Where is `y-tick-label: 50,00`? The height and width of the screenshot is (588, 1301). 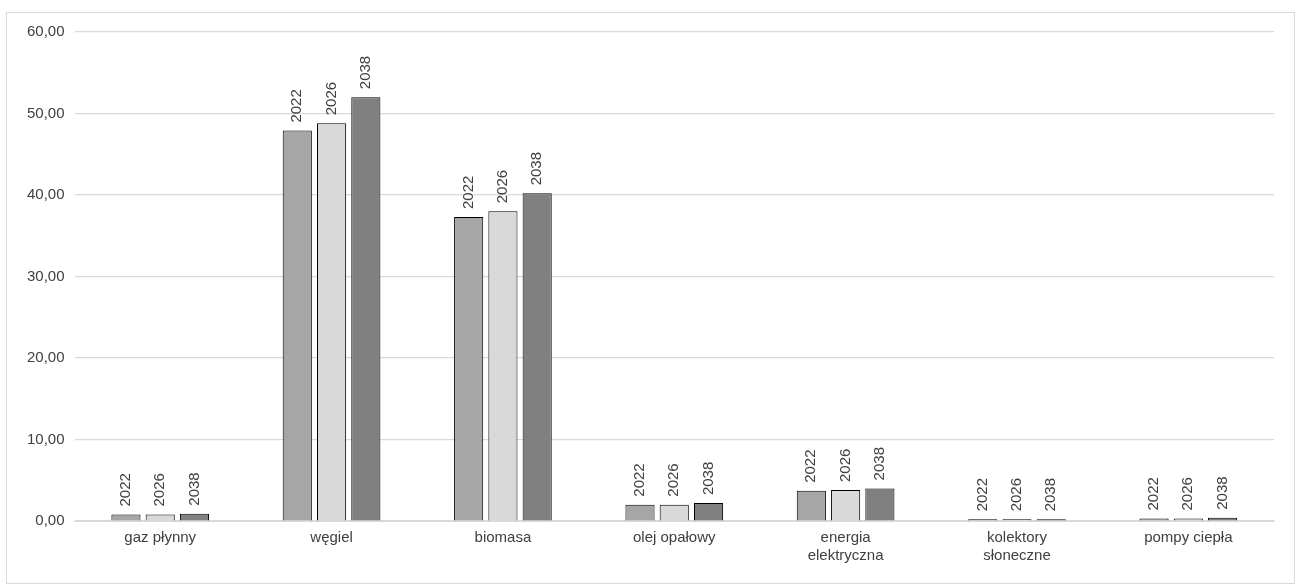
y-tick-label: 50,00 is located at coordinates (45, 112).